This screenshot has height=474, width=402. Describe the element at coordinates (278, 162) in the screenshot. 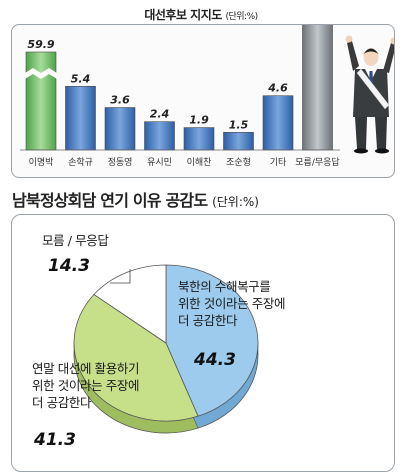

I see `bar-category-label-6: 기타` at that location.